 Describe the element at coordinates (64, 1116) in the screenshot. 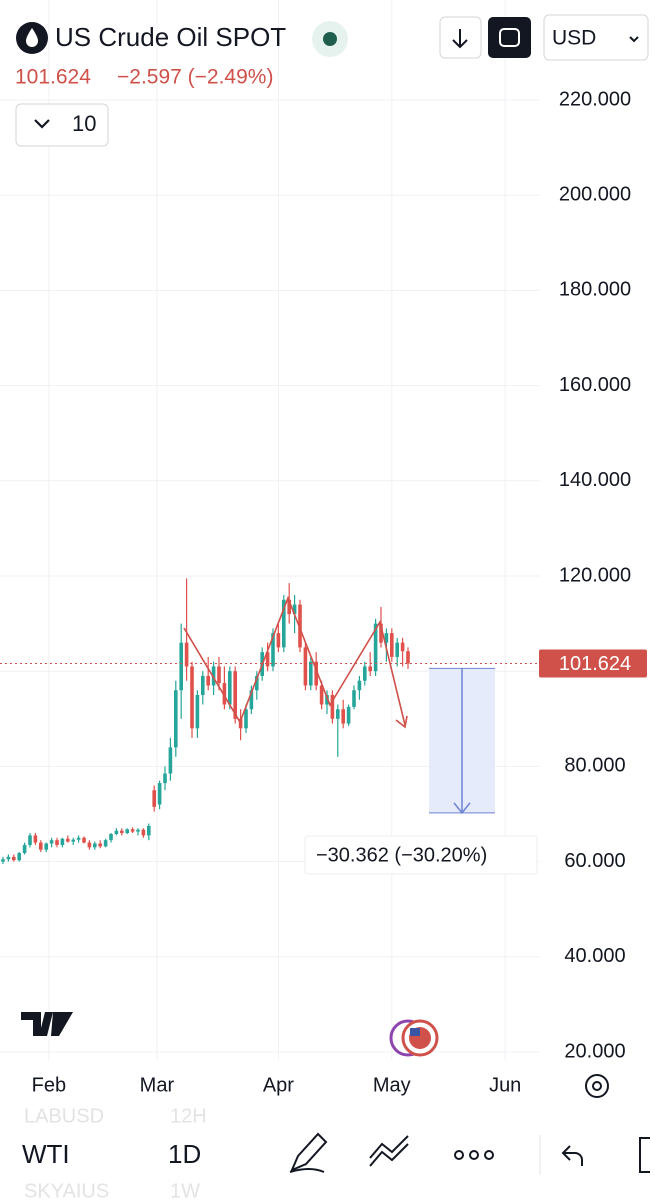

I see `ghost-symbol: LABUSD` at that location.